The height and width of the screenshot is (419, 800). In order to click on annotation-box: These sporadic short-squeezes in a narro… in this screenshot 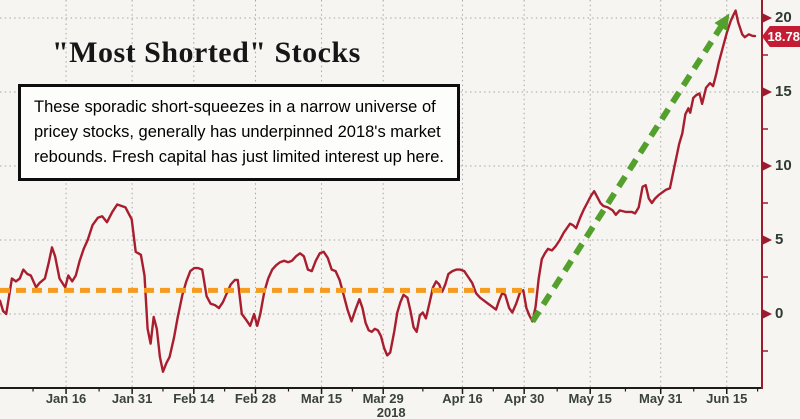, I will do `click(239, 132)`.